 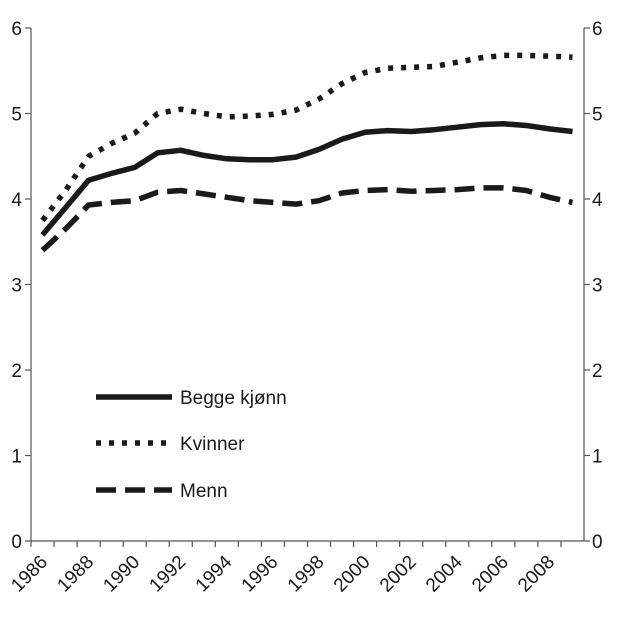 I want to click on y-tick-label-left: 0, so click(x=16, y=542).